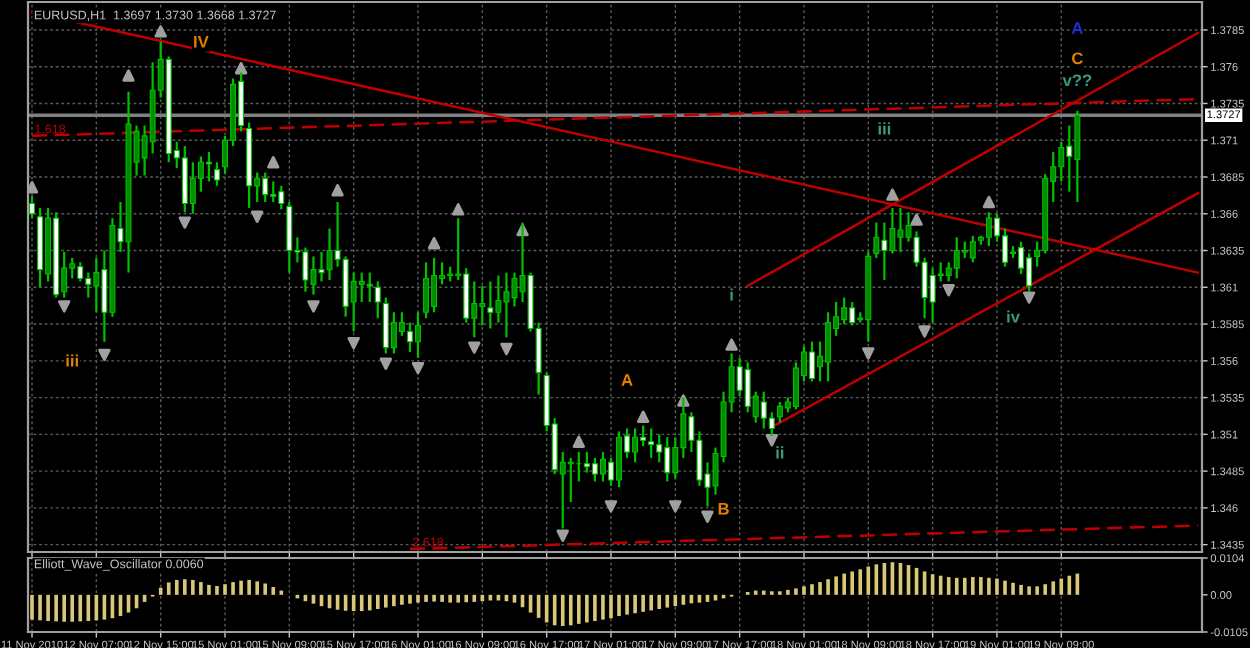 The width and height of the screenshot is (1250, 648). I want to click on annotation: B, so click(723, 509).